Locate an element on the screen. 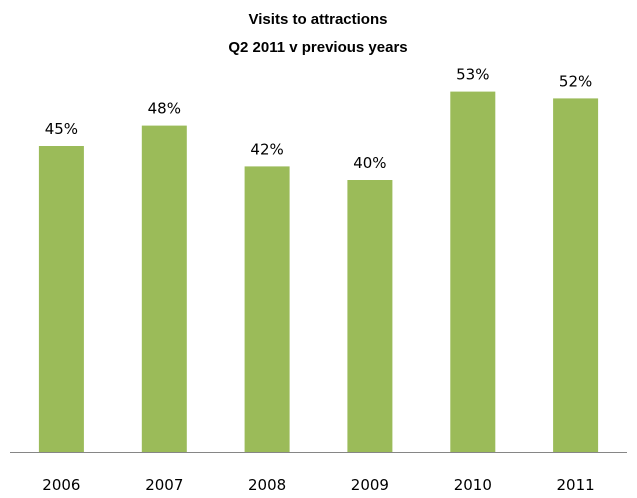 Image resolution: width=637 pixels, height=498 pixels. data-label-2009: 40% is located at coordinates (369, 163).